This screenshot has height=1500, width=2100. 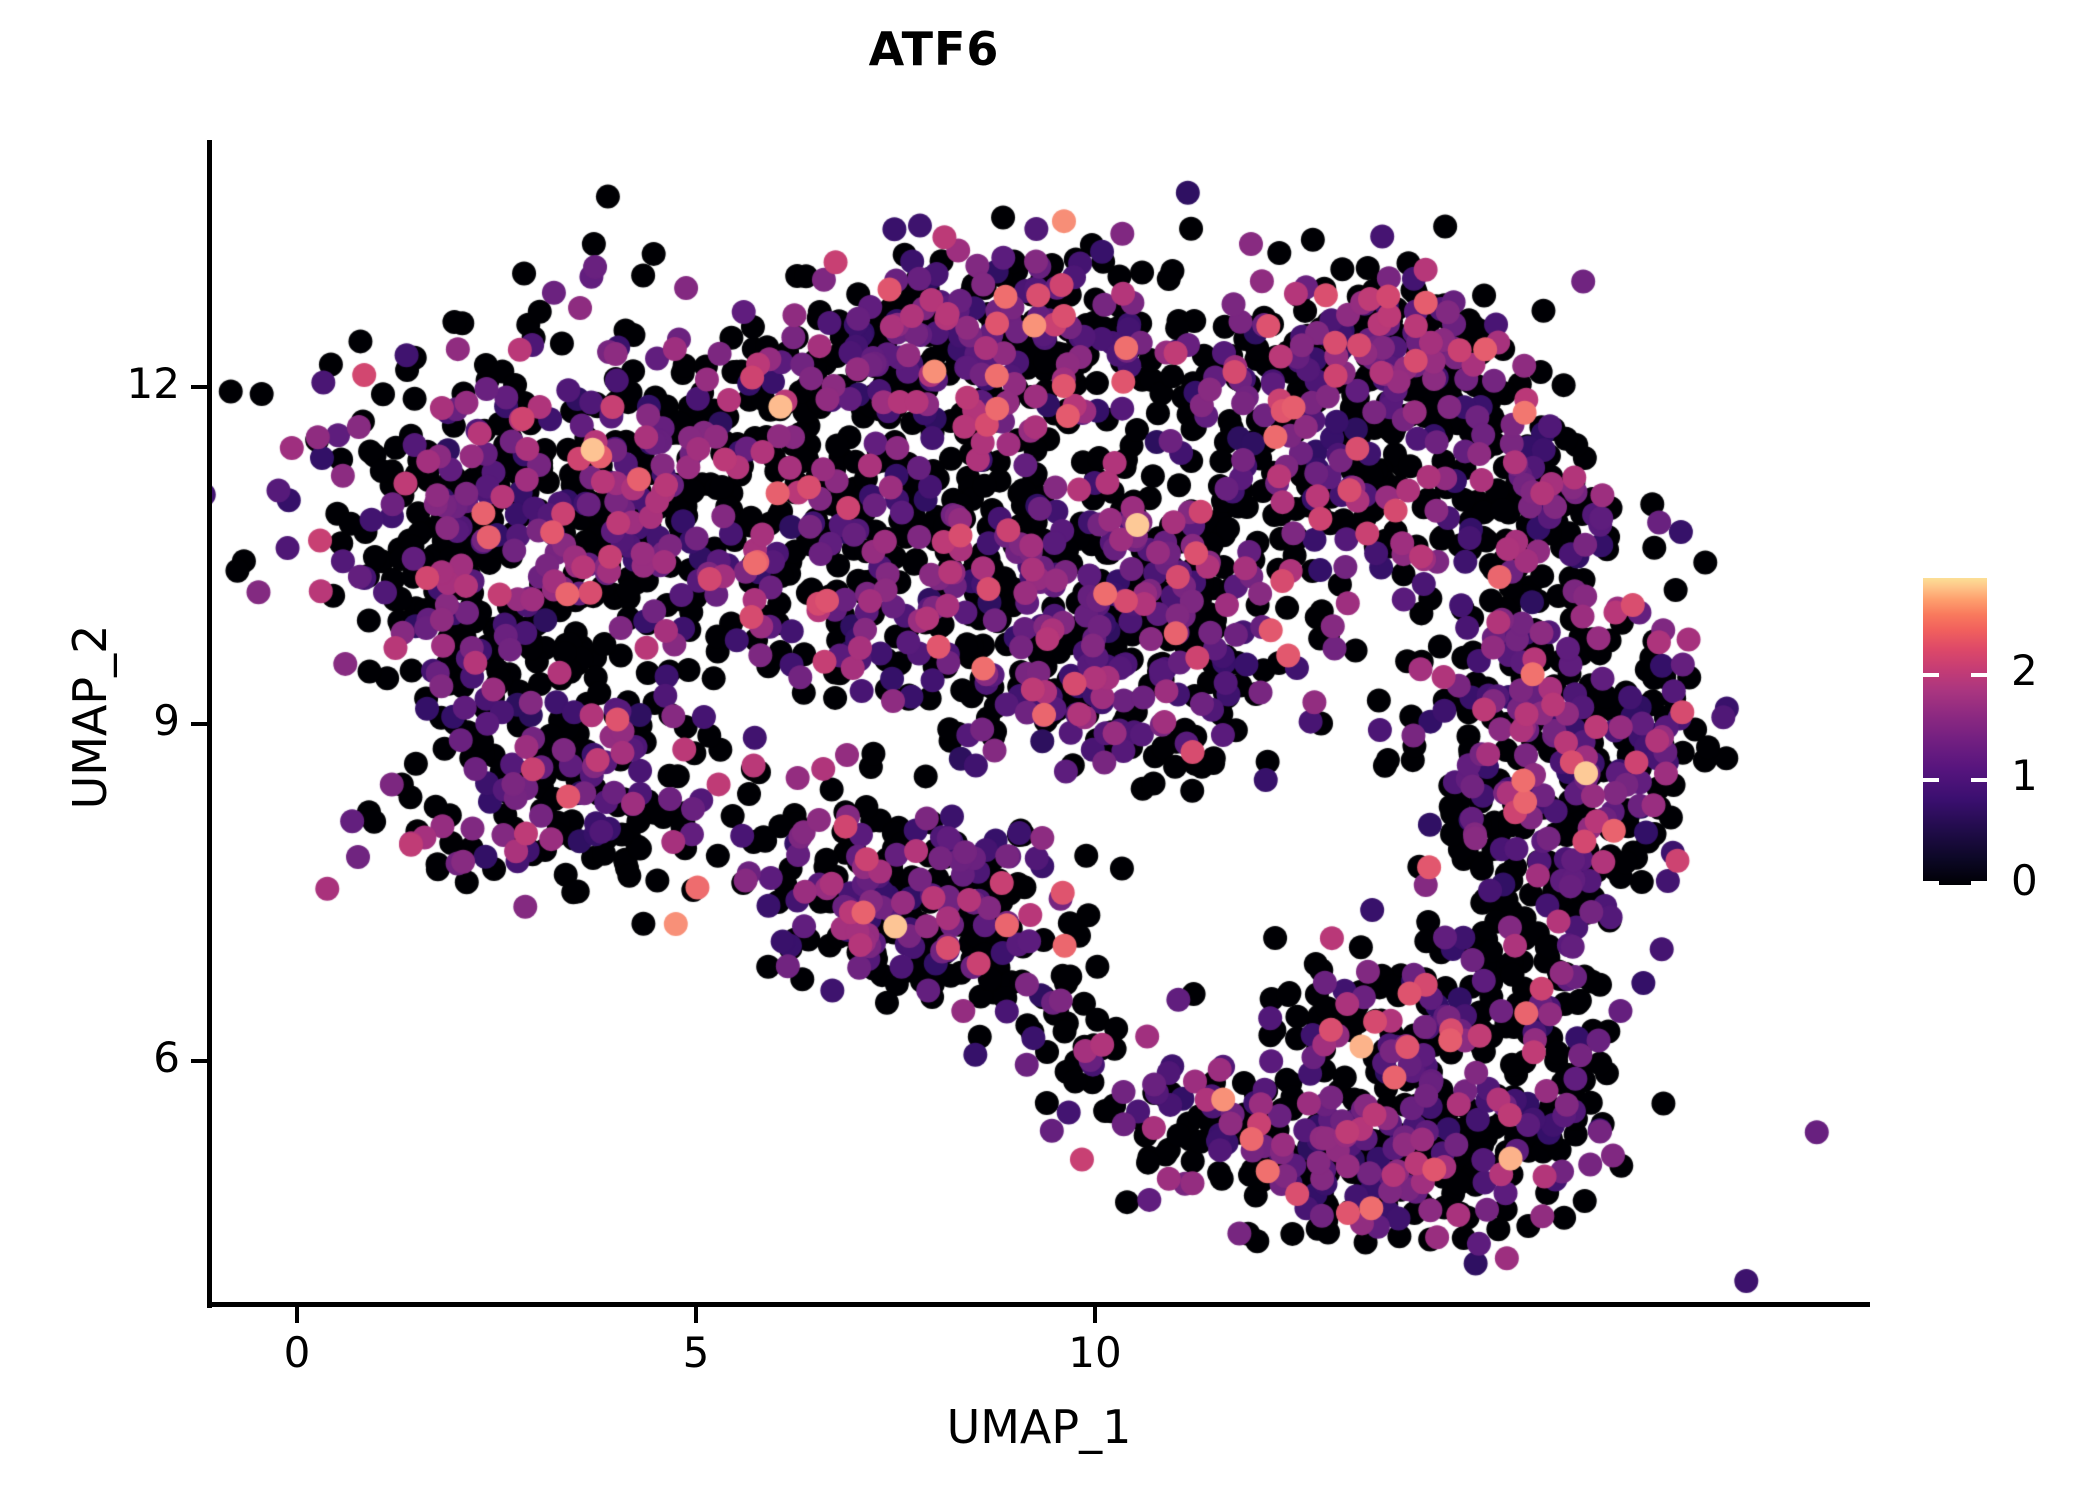 I want to click on x-tick-label-10: 10, so click(x=1095, y=1352).